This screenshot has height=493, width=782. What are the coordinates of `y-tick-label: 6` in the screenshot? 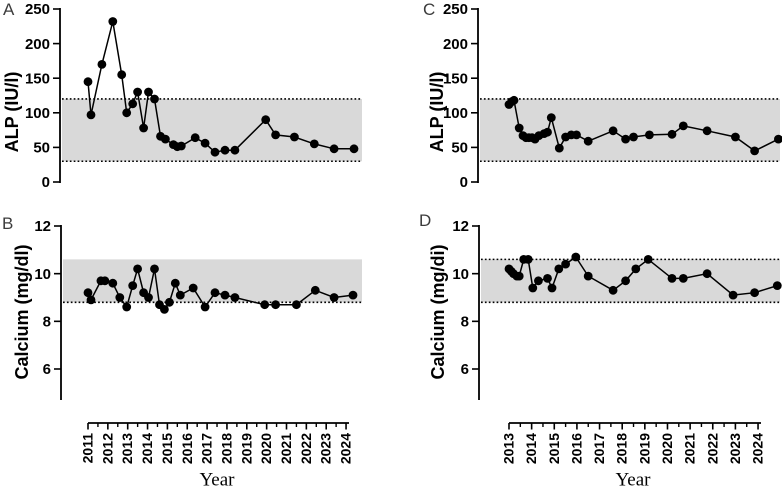 It's located at (465, 369).